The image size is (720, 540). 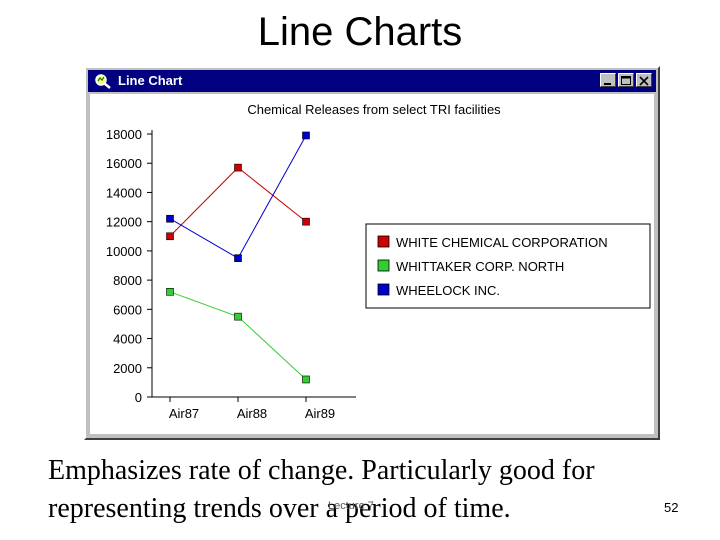 I want to click on legend-label: WHITE CHEMICAL CORPORATION, so click(x=502, y=242).